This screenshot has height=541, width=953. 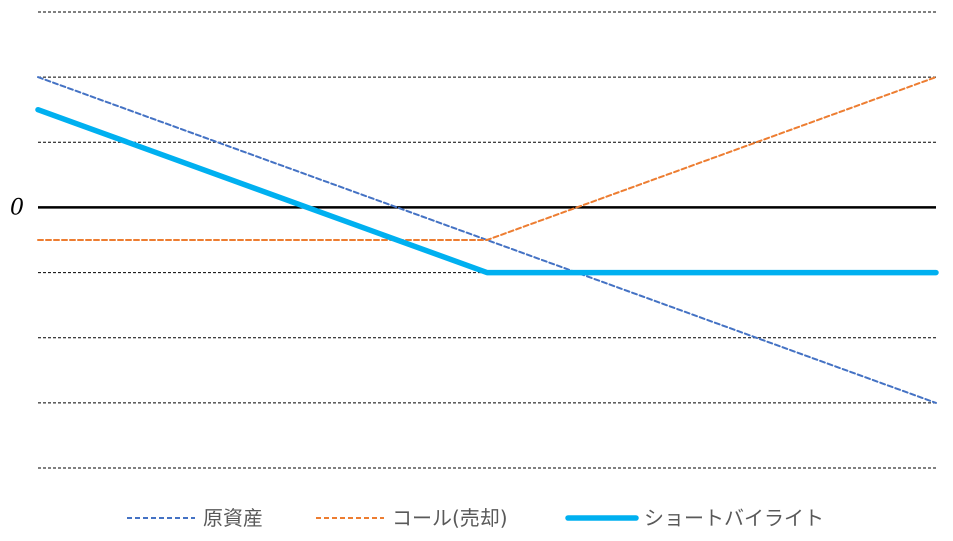 What do you see at coordinates (473, 207) in the screenshot?
I see `zero-axis: 0` at bounding box center [473, 207].